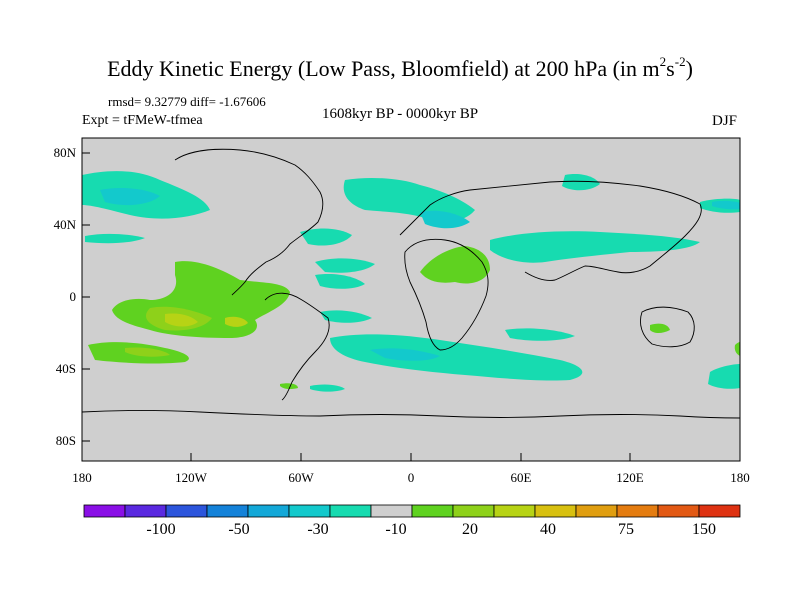 The width and height of the screenshot is (800, 600). What do you see at coordinates (581, 182) in the screenshot?
I see `anomaly-region-siberia` at bounding box center [581, 182].